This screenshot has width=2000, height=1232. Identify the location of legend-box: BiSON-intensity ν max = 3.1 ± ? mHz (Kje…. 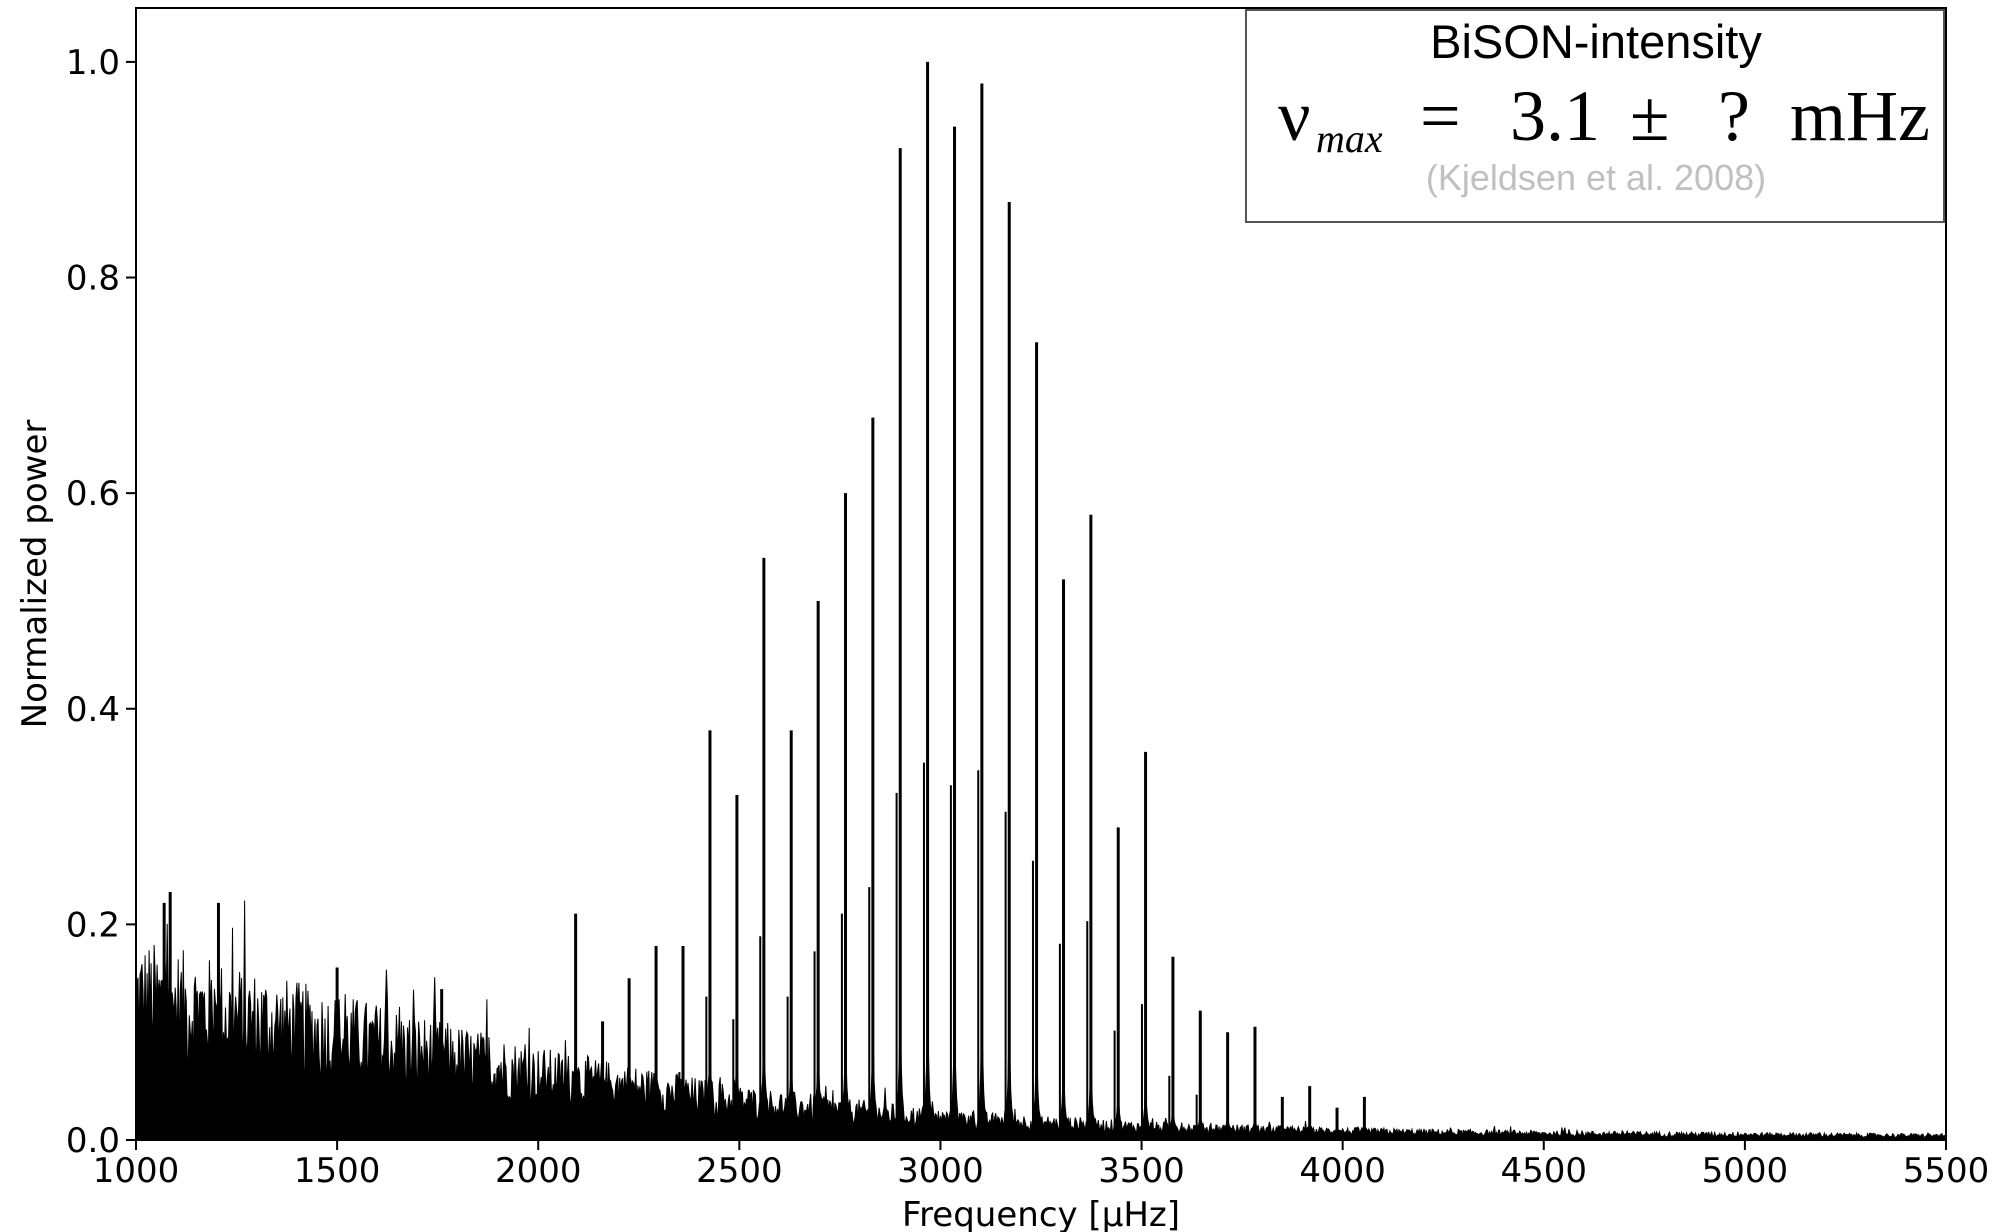
(1595, 116).